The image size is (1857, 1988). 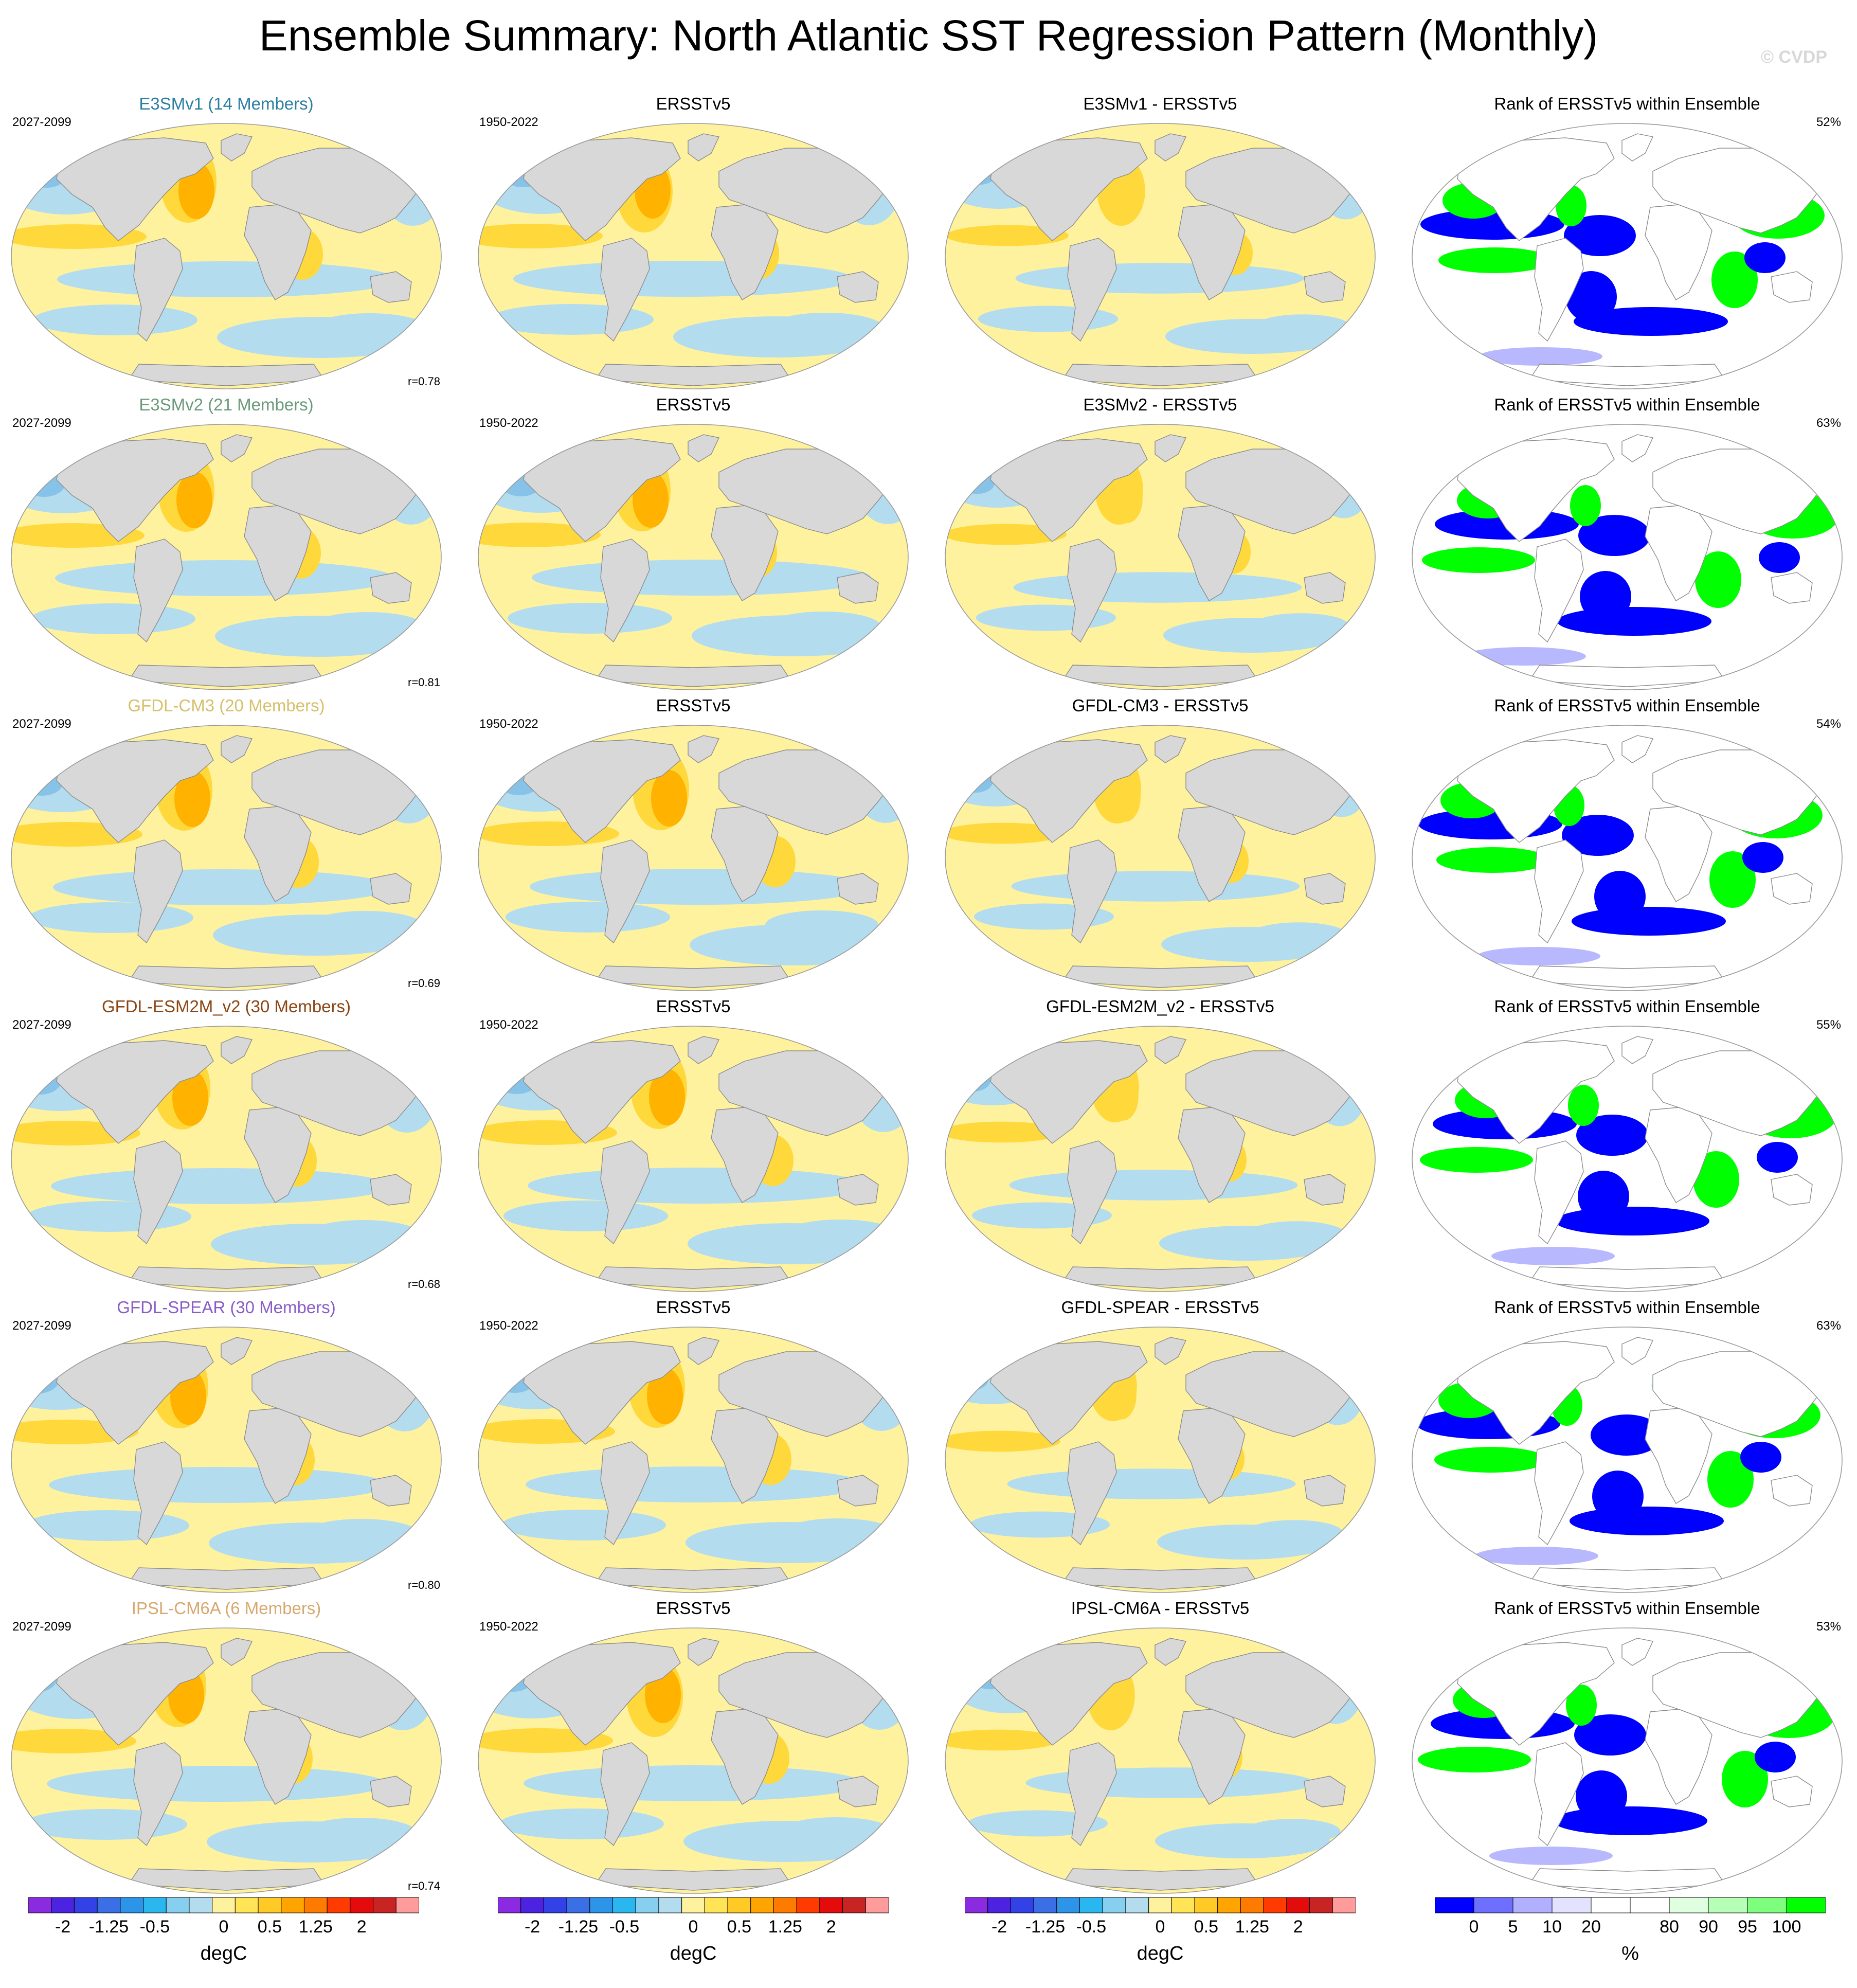 I want to click on panel-obs-row-1: ERSSTv5 1950-2022, so click(x=693, y=243).